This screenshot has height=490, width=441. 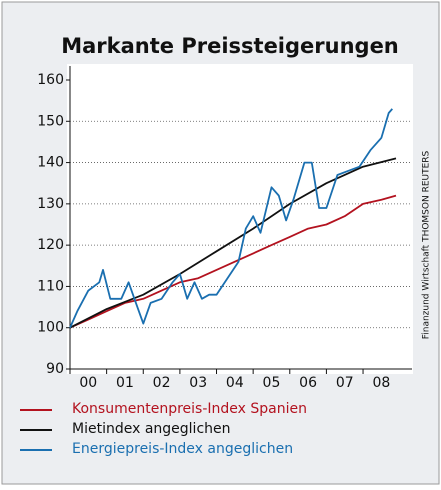 What do you see at coordinates (125, 383) in the screenshot?
I see `x-tick-label: 01` at bounding box center [125, 383].